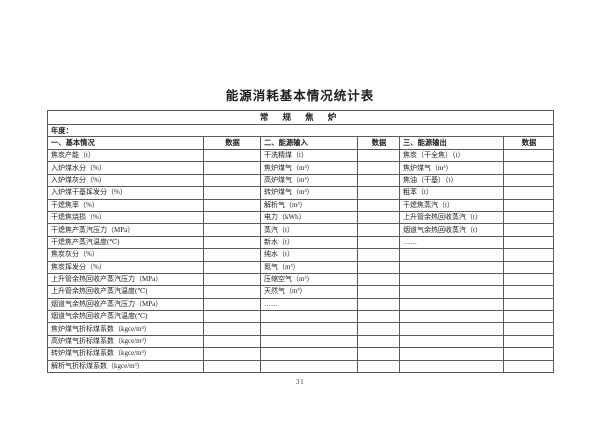 The height and width of the screenshot is (424, 600). What do you see at coordinates (301, 329) in the screenshot?
I see `table-row: 焦炉煤气折标煤系数（kgce/m³）` at bounding box center [301, 329].